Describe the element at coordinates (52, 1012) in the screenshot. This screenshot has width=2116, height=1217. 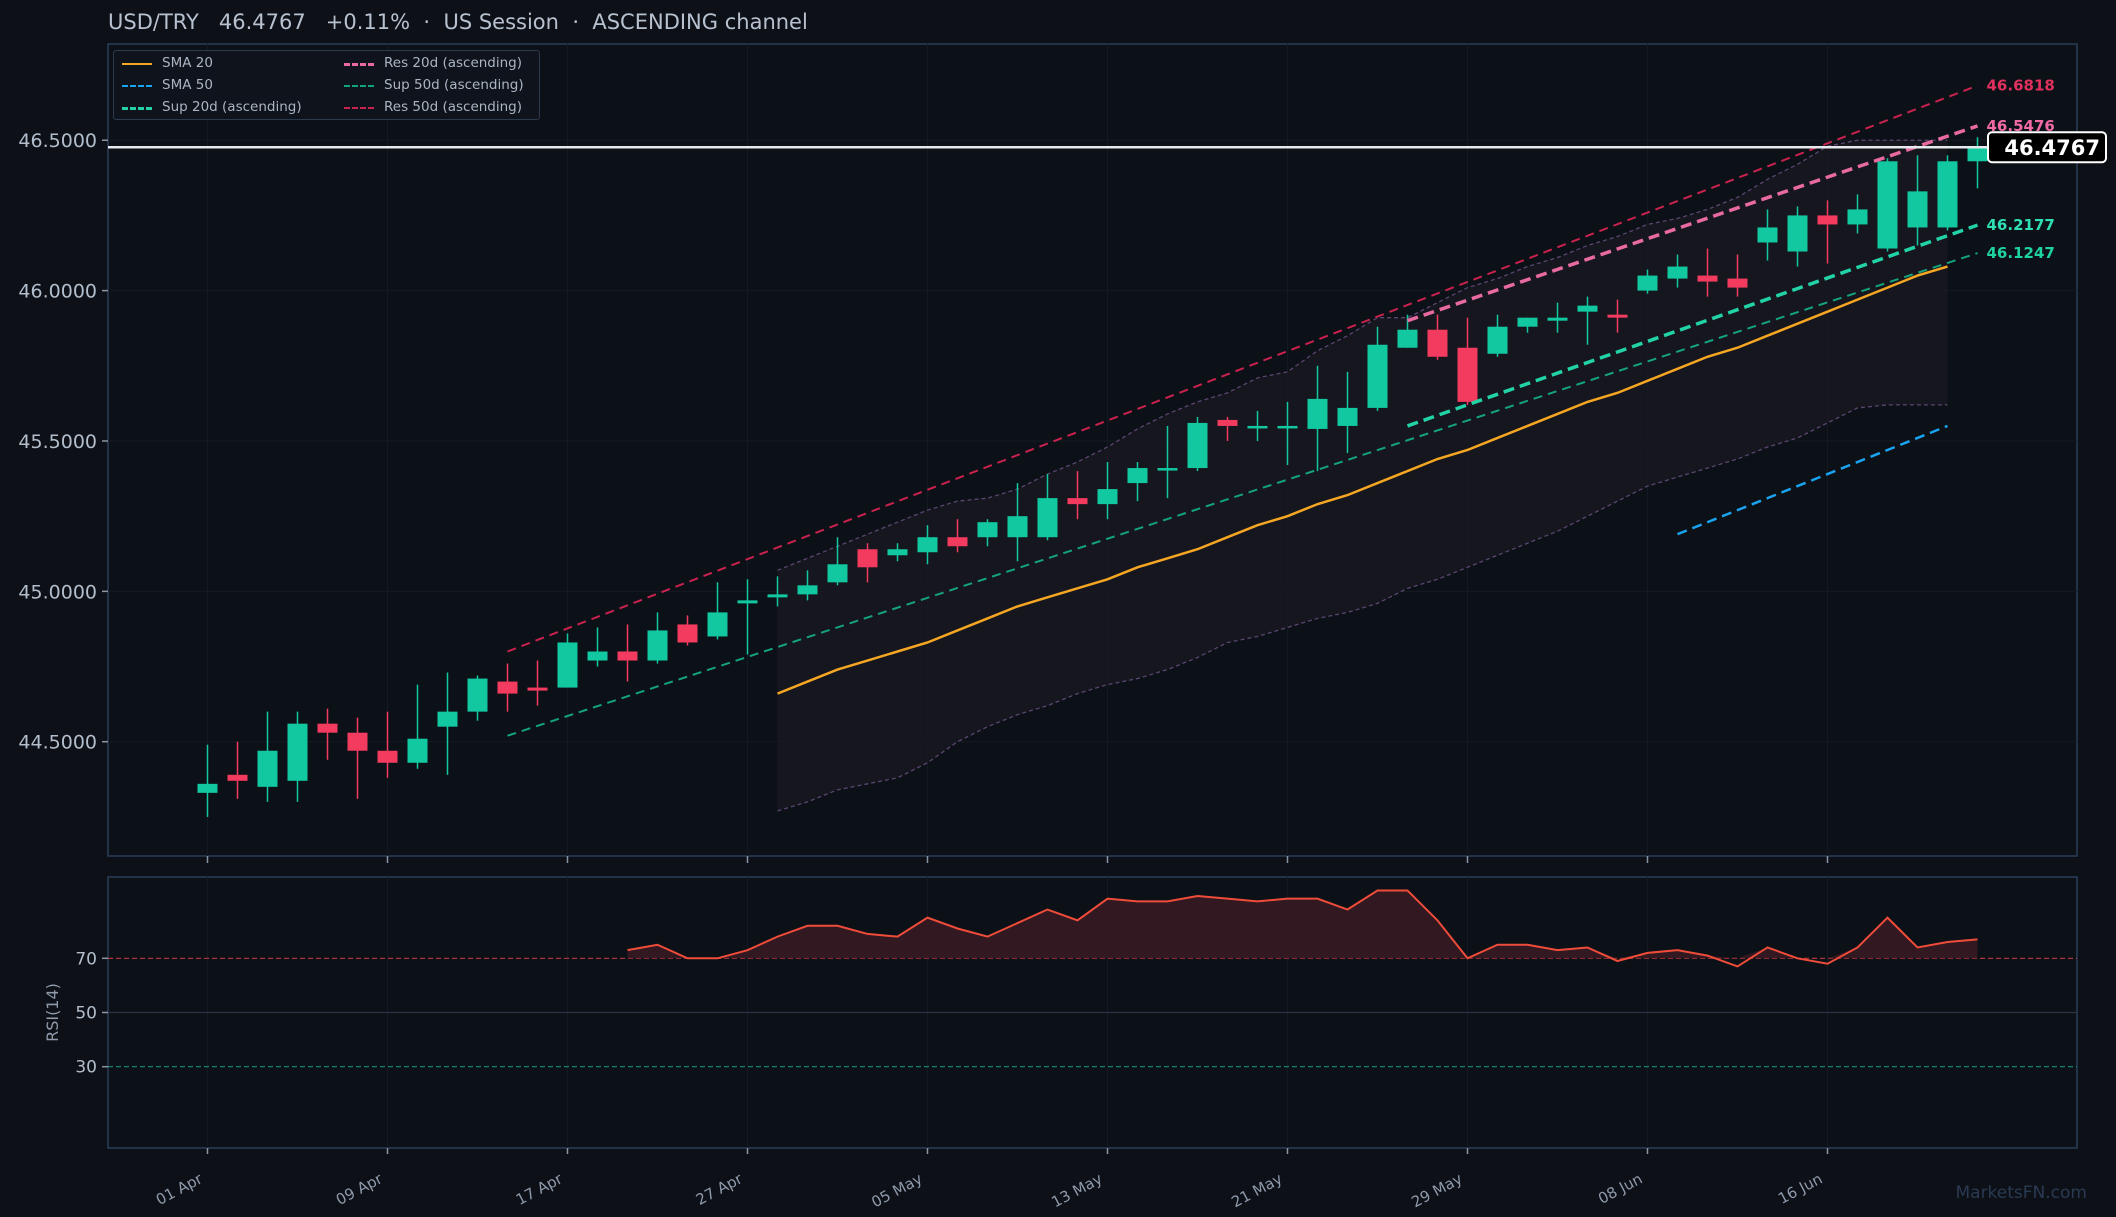
I see `rsi-axis-label: RSI(14)` at that location.